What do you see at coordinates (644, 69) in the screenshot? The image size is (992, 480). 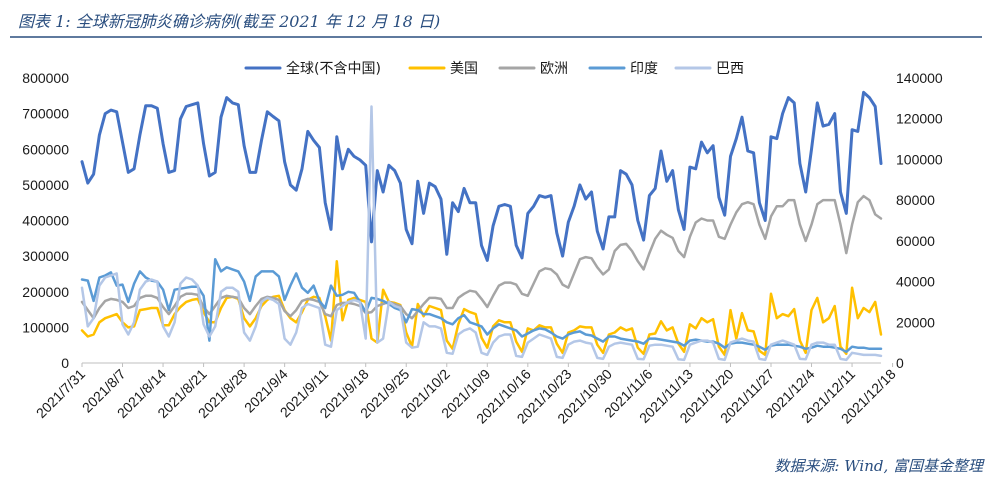 I see `legend-label-india: 印度` at bounding box center [644, 69].